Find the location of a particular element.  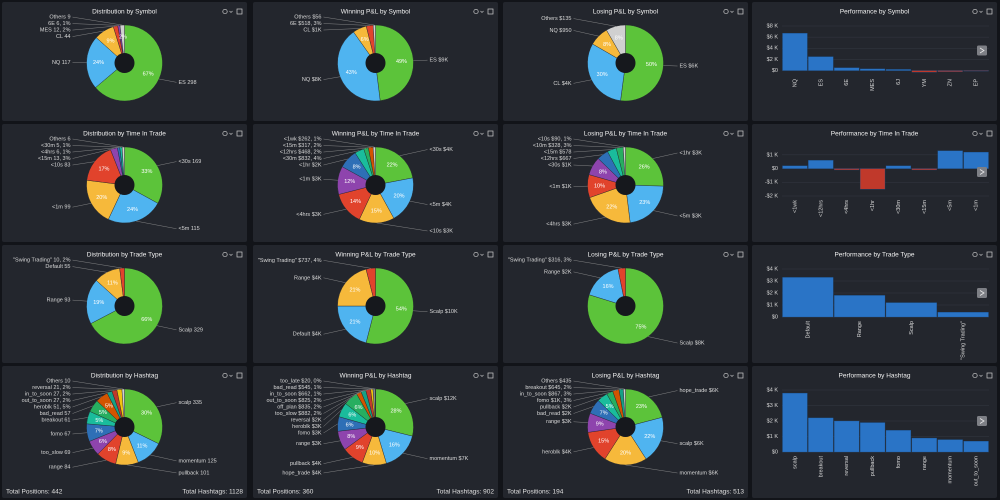

scroll-arrow is located at coordinates (982, 50).